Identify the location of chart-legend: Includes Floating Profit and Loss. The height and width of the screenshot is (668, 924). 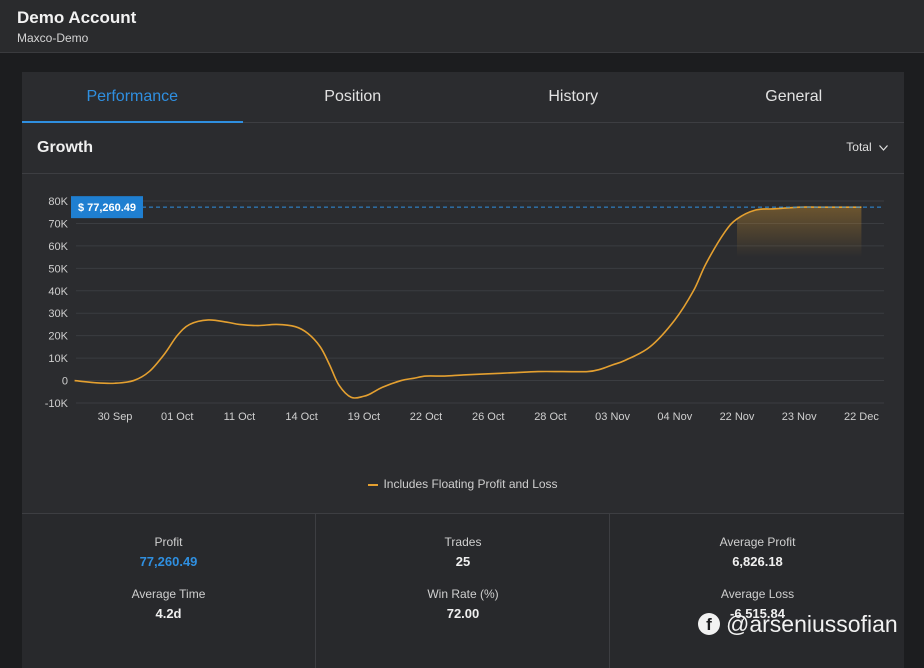
(463, 484).